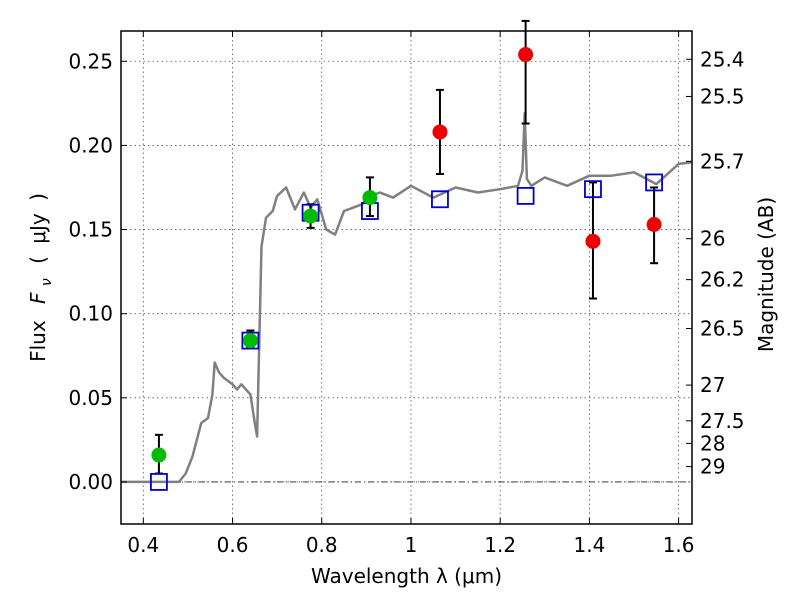  What do you see at coordinates (679, 545) in the screenshot?
I see `x-tick-label: 1.6` at bounding box center [679, 545].